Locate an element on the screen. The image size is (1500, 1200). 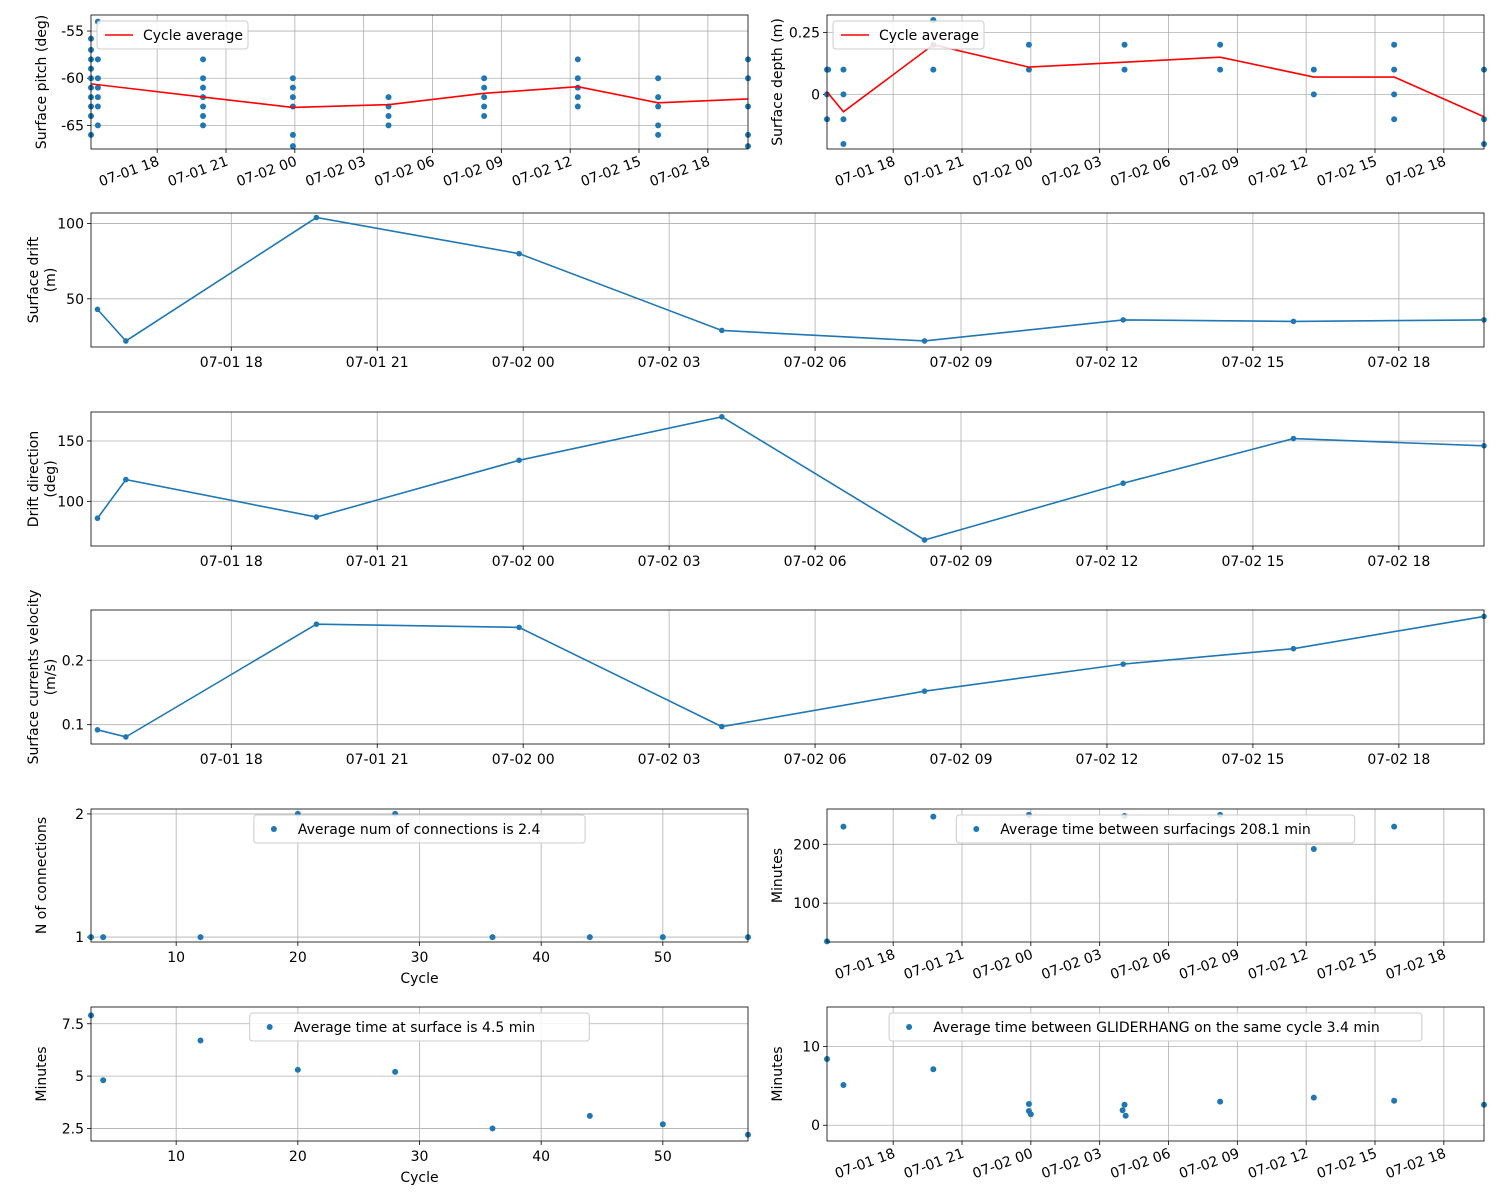
y-tick-label: 150 is located at coordinates (70, 442).